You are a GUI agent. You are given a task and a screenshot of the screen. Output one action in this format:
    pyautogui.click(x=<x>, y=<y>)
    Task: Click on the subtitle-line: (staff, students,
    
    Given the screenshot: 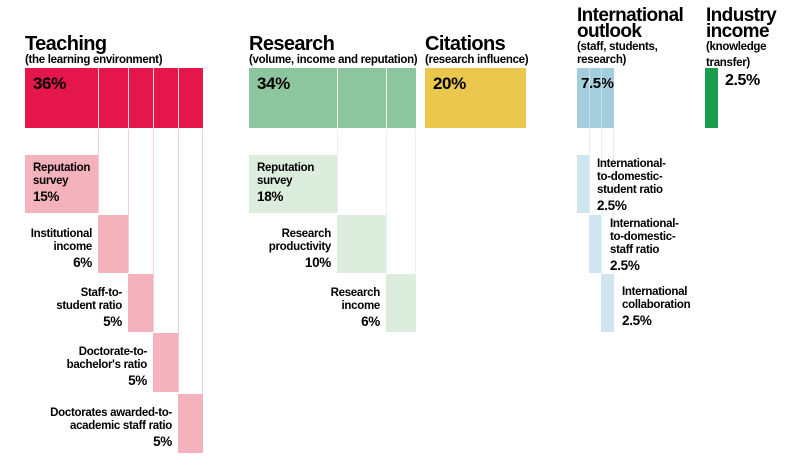 What is the action you would take?
    pyautogui.click(x=617, y=47)
    